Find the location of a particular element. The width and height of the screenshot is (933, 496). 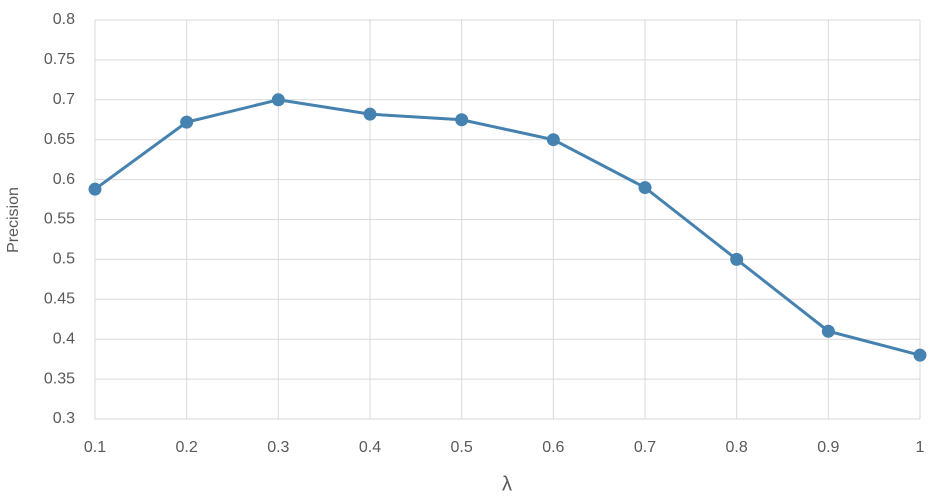

x-tick-label: 0.1 is located at coordinates (95, 447).